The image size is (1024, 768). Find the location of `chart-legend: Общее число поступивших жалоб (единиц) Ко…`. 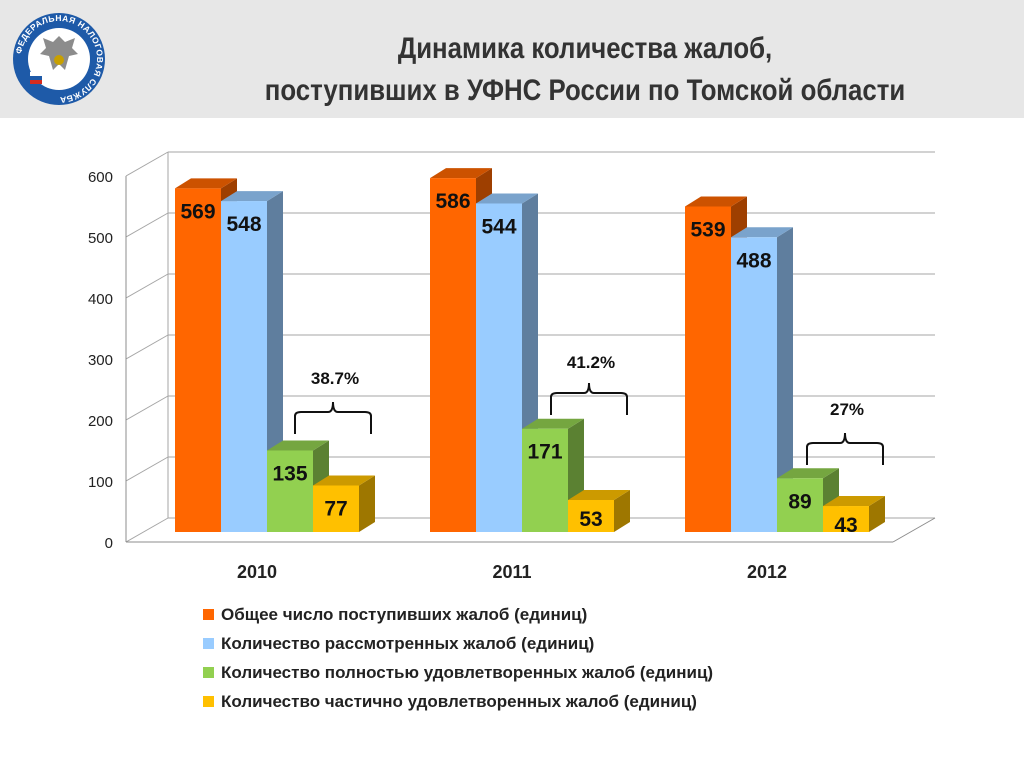

chart-legend: Общее число поступивших жалоб (единиц) Ко… is located at coordinates (458, 658).